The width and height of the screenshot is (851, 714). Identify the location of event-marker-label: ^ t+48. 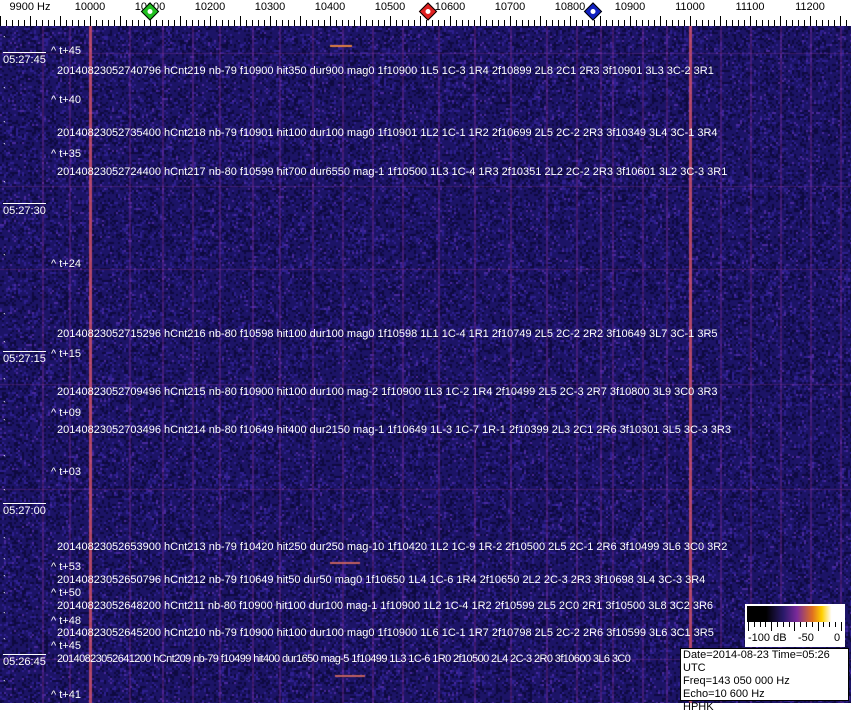
(66, 621).